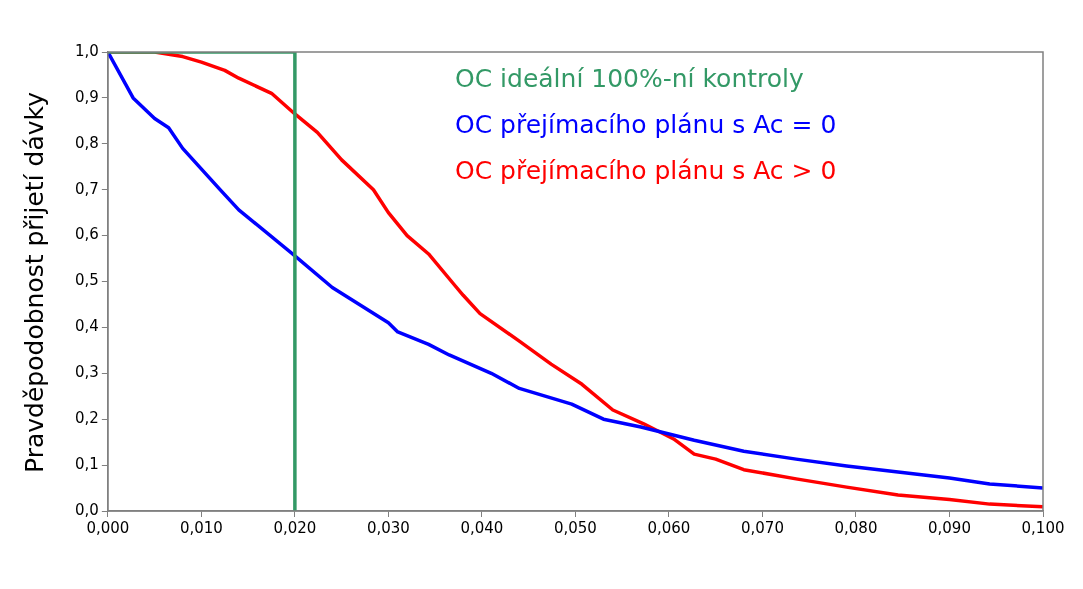 The image size is (1083, 589). What do you see at coordinates (87, 463) in the screenshot?
I see `y-tick-label: 0,1` at bounding box center [87, 463].